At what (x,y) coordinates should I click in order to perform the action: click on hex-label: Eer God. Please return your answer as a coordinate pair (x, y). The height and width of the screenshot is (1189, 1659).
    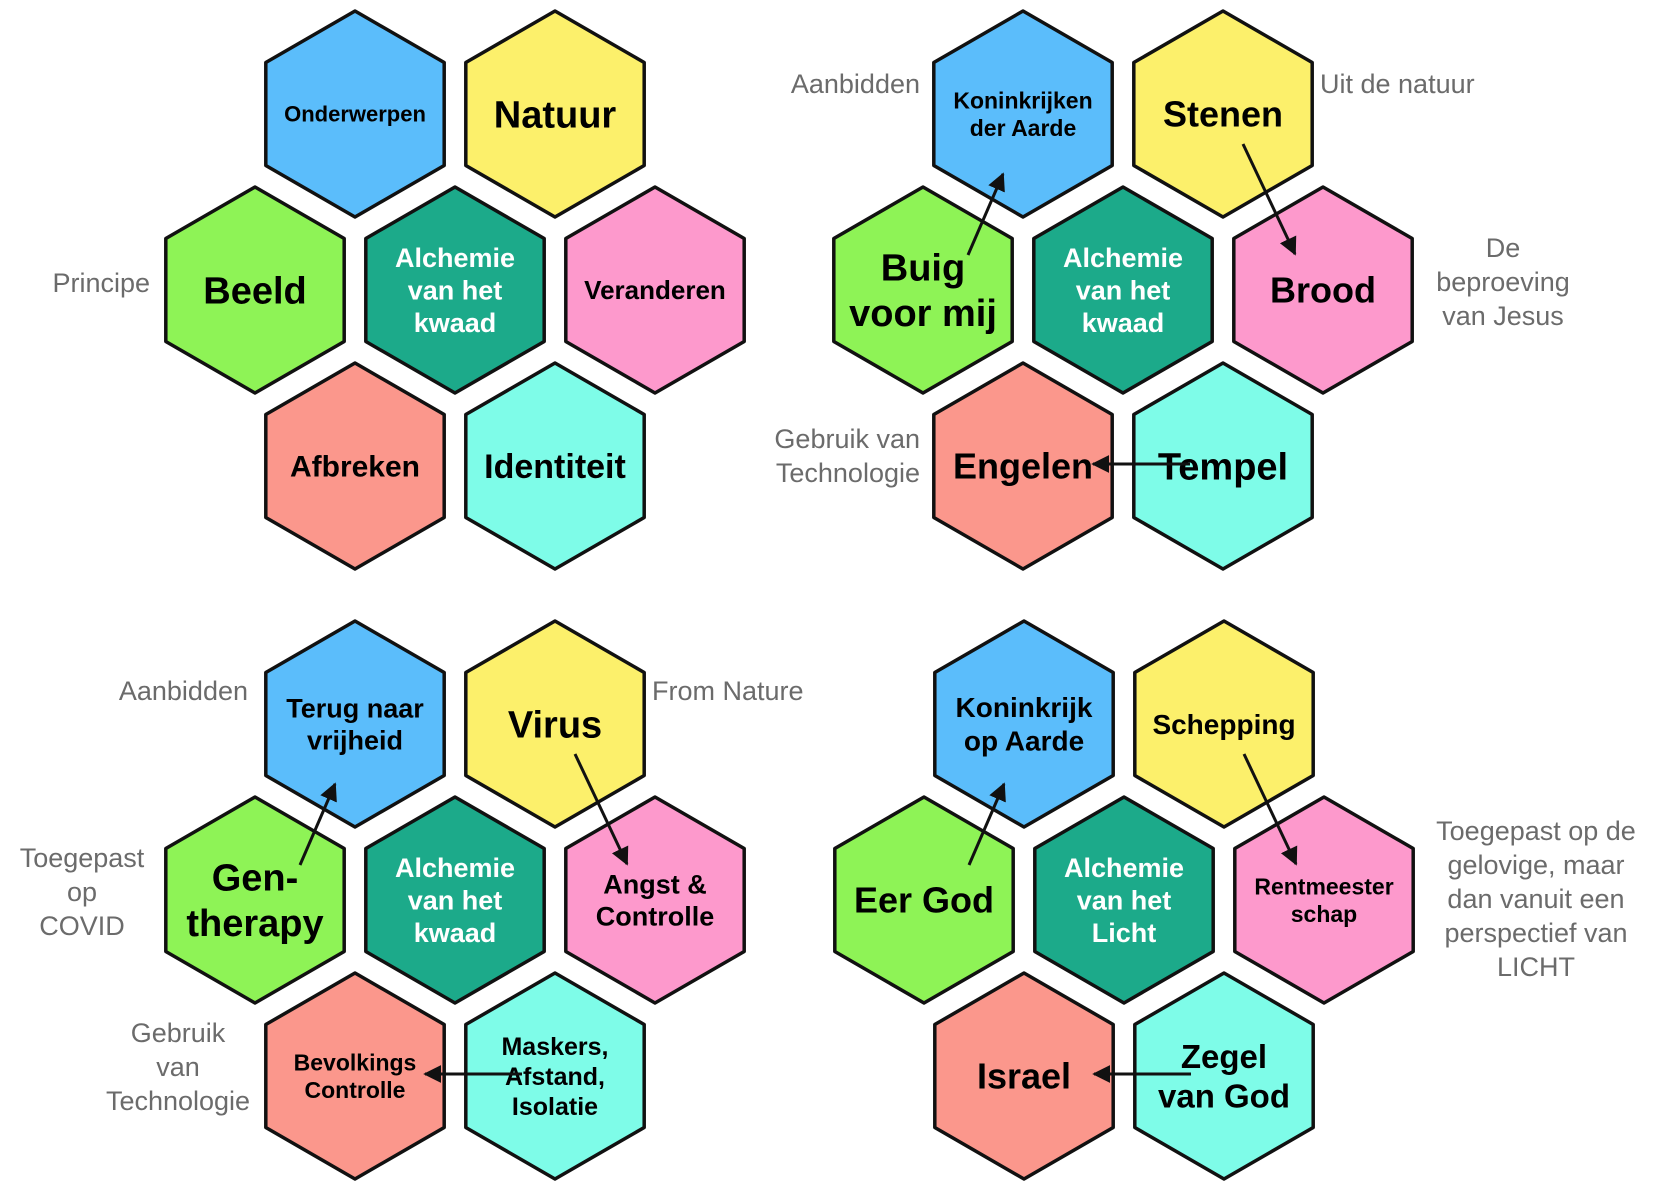
    Looking at the image, I should click on (924, 900).